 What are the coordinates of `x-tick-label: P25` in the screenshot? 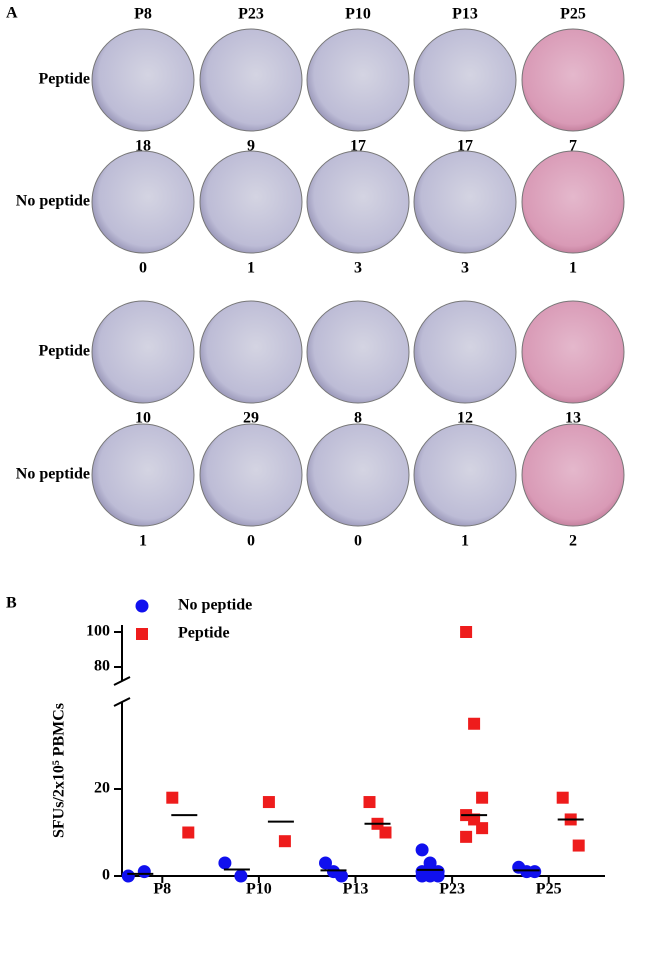 It's located at (549, 889).